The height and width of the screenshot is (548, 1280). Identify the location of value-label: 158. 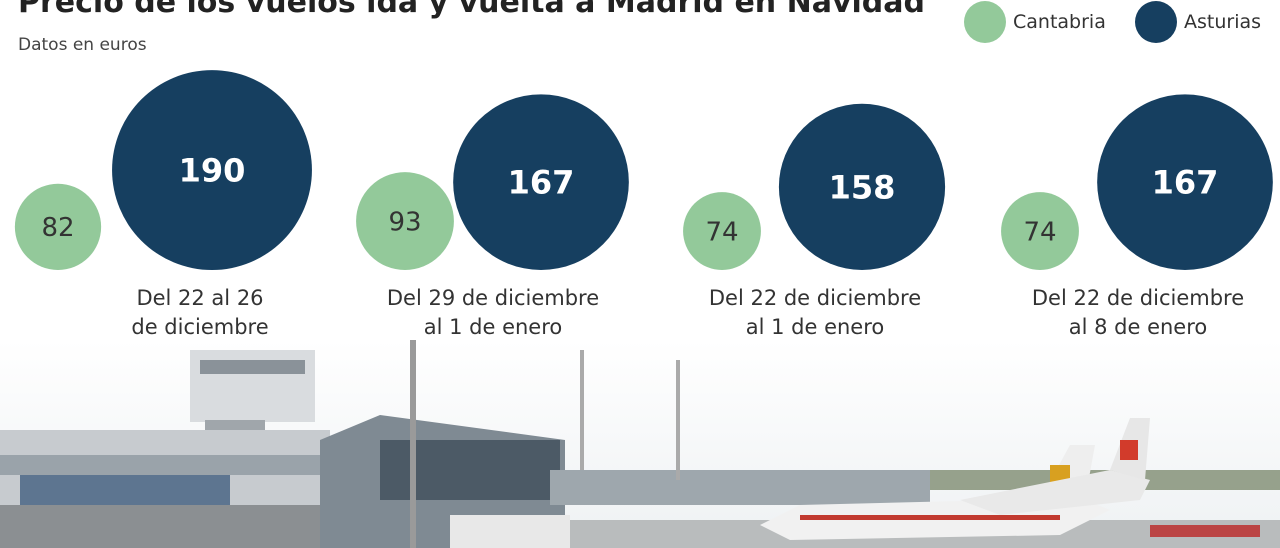
(862, 187).